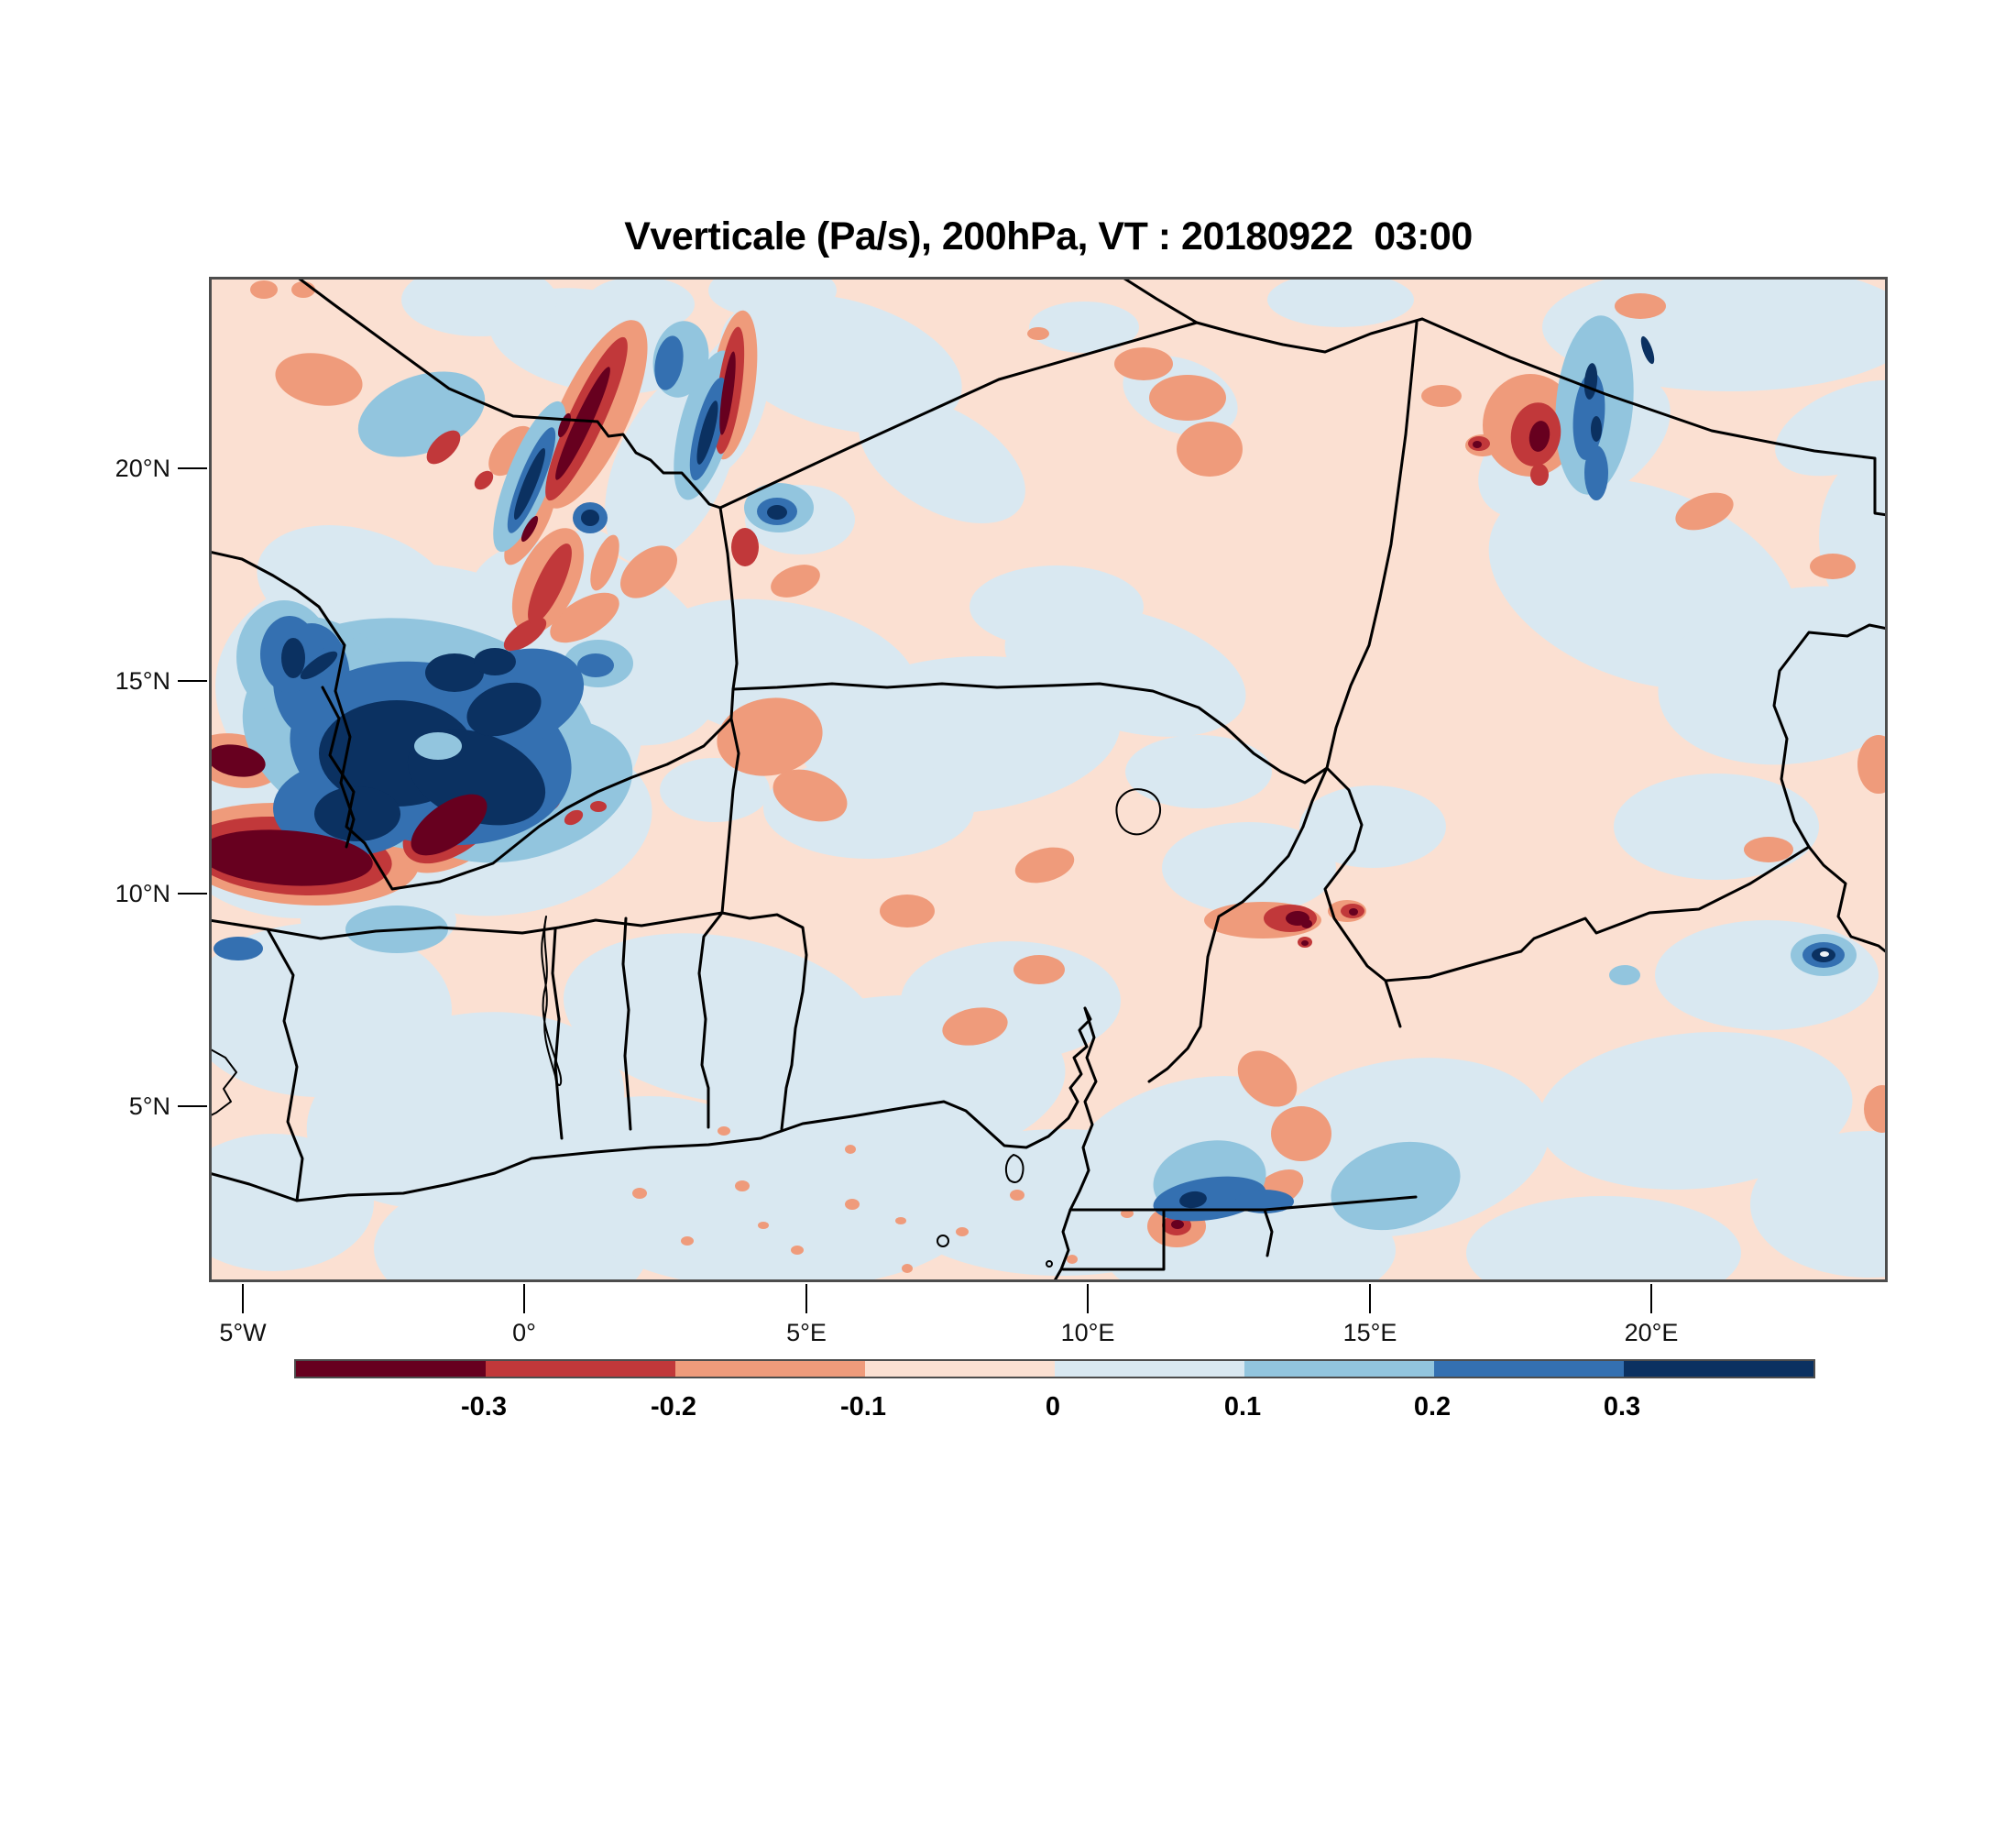 This screenshot has width=2016, height=1833. Describe the element at coordinates (1824, 954) in the screenshot. I see `eye-feature-center` at that location.